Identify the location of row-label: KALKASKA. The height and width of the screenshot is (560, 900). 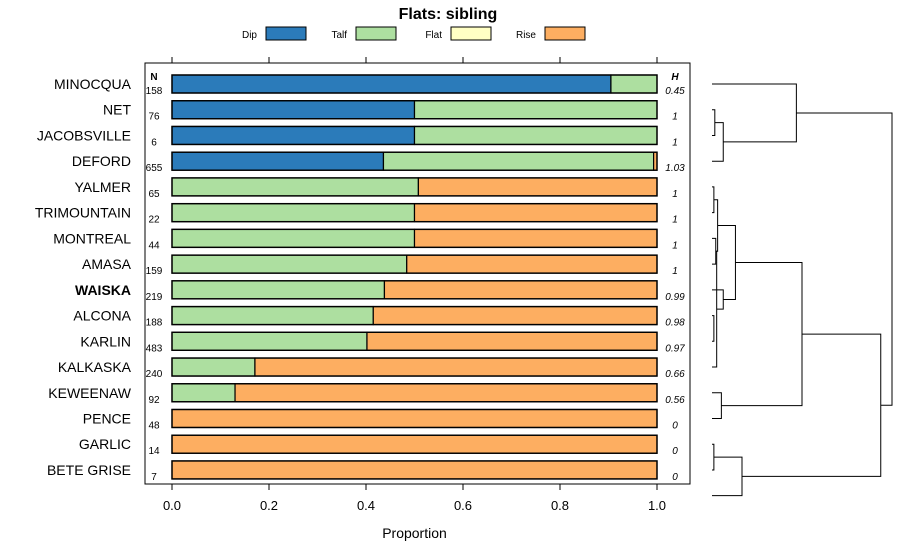
(95, 367).